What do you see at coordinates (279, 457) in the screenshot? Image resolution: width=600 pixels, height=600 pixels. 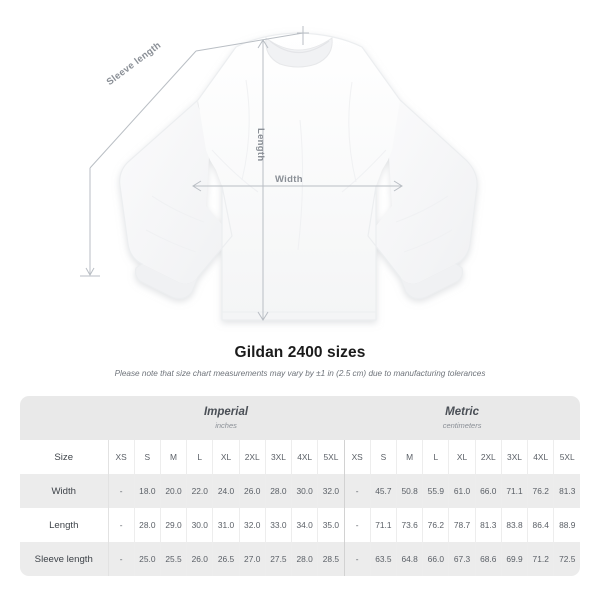 I see `size-header-3xl-imperial: 3XL` at bounding box center [279, 457].